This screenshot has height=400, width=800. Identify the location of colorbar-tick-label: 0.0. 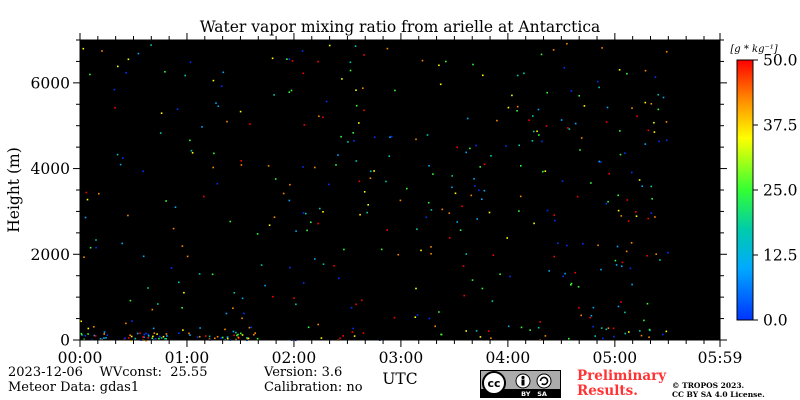
(775, 321).